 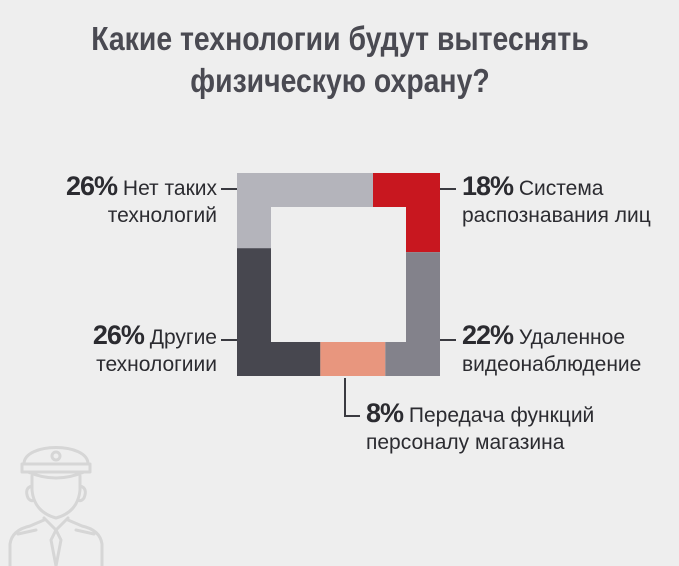 What do you see at coordinates (254, 312) in the screenshot?
I see `slice-other-tech` at bounding box center [254, 312].